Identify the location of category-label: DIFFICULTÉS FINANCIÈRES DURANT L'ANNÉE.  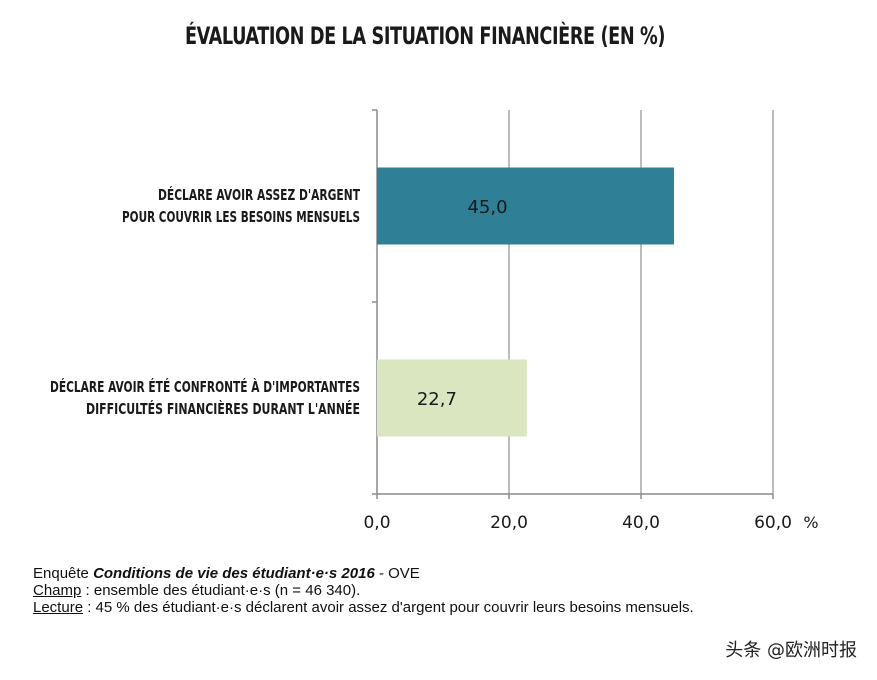
(223, 408).